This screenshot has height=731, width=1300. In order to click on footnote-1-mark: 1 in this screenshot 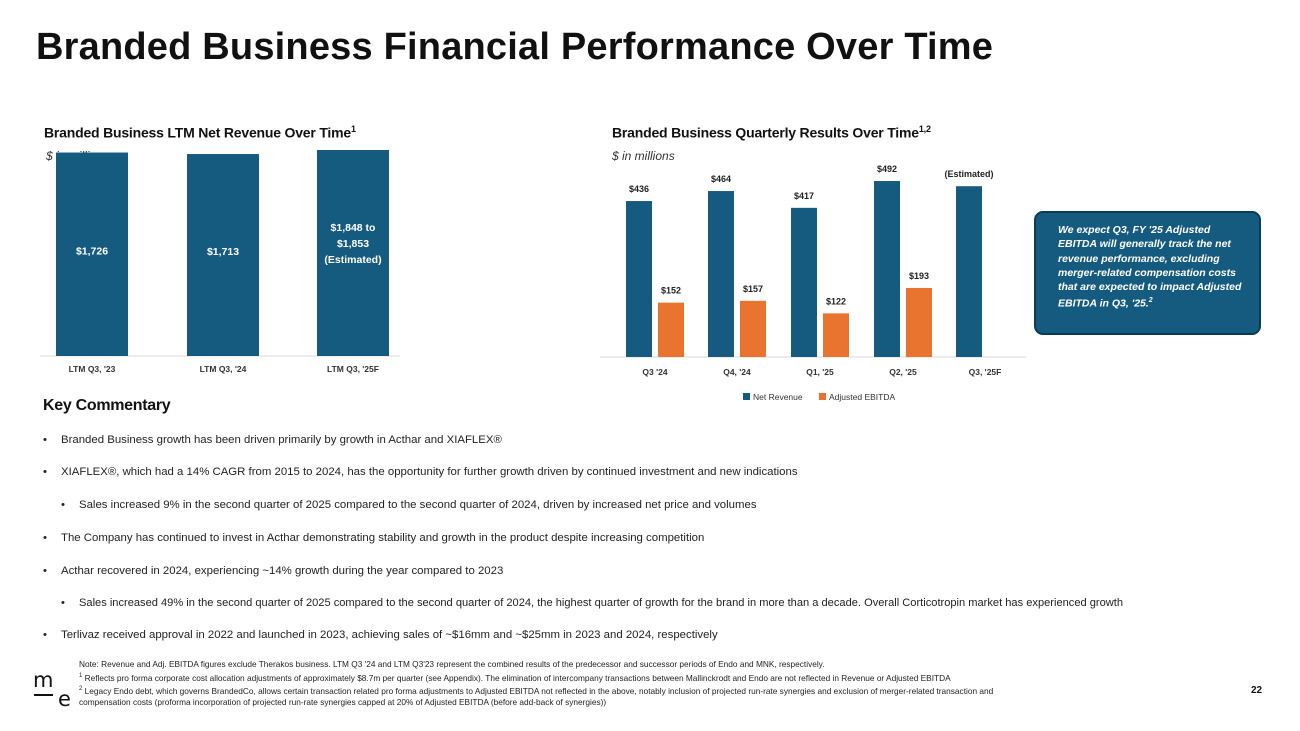, I will do `click(81, 675)`.